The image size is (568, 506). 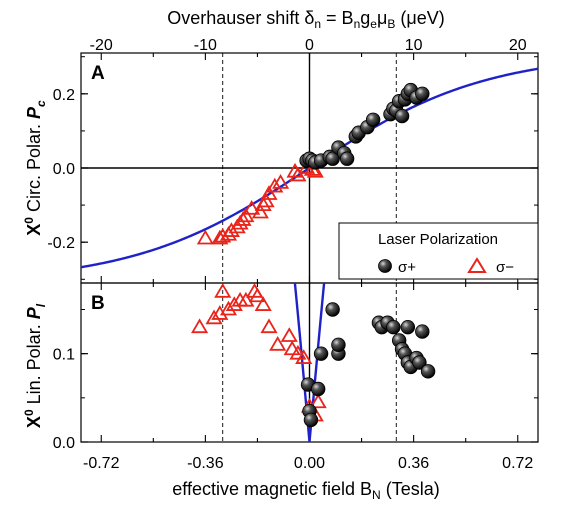 I want to click on bottom-tick-label: -0.36, so click(x=205, y=463).